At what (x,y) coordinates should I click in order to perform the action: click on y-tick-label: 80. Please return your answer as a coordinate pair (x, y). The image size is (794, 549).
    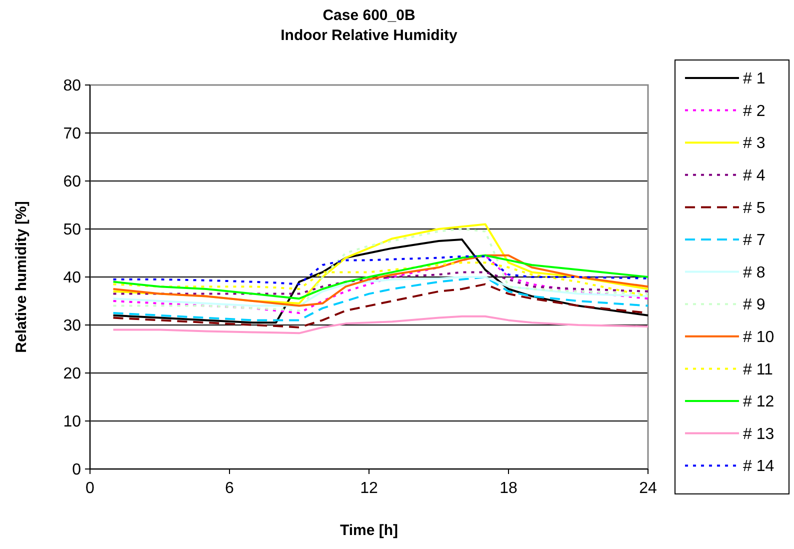
    Looking at the image, I should click on (72, 86).